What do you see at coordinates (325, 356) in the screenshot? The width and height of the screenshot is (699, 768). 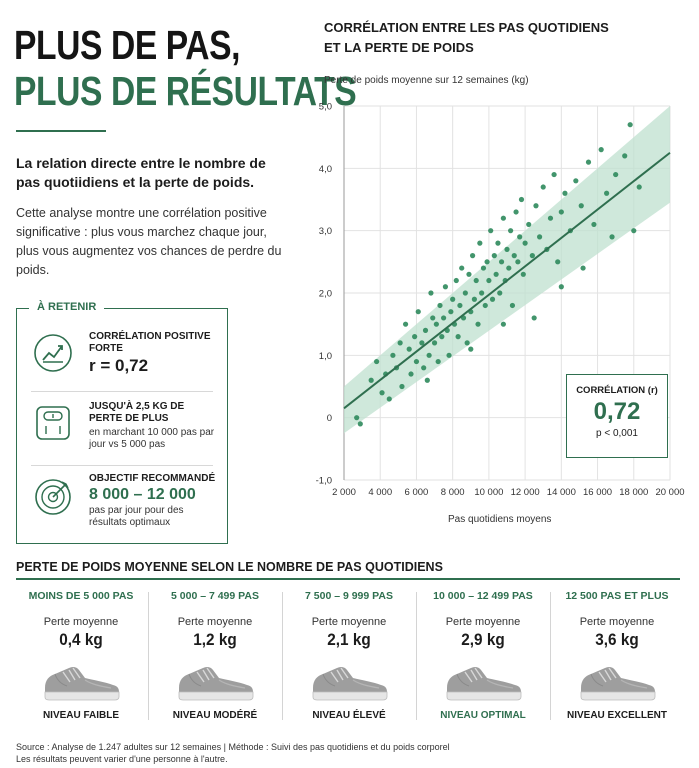 I see `y-tick-label: 1,0` at bounding box center [325, 356].